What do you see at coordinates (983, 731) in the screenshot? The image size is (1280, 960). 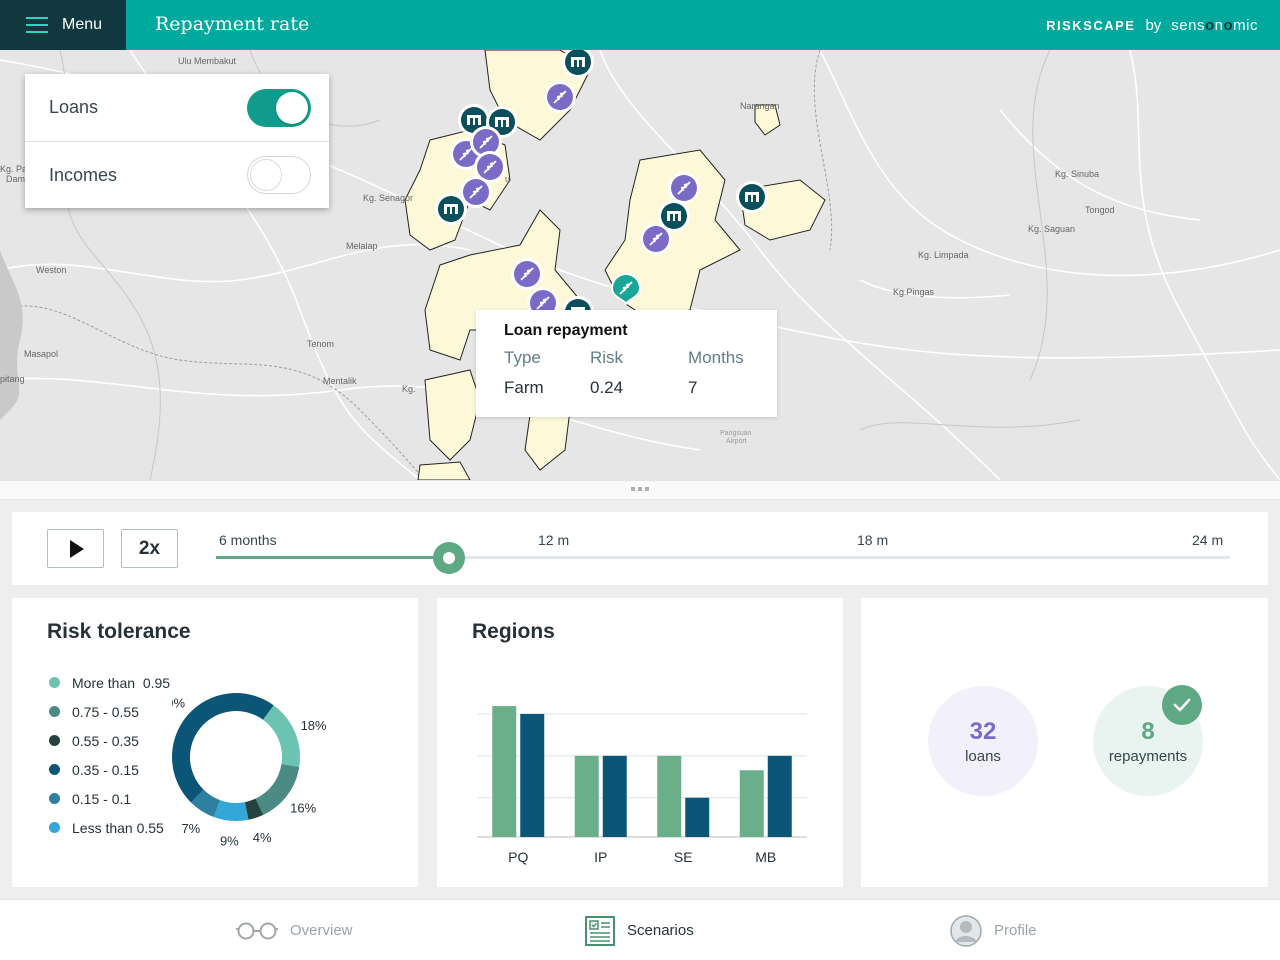 I see `loans-count: 32` at bounding box center [983, 731].